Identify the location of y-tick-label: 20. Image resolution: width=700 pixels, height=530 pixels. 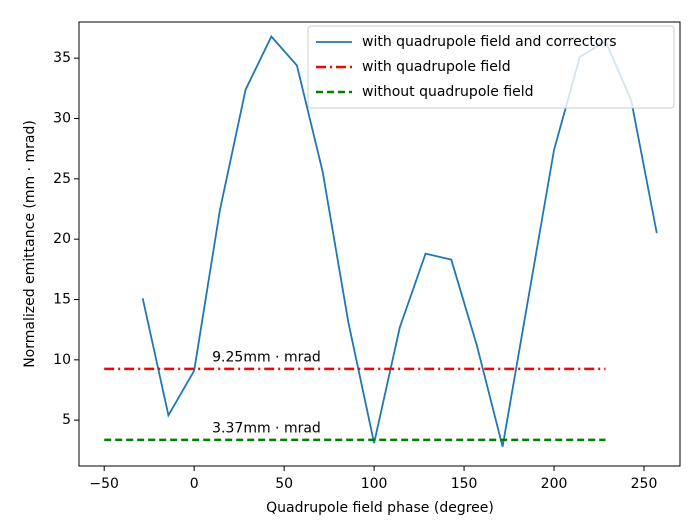
(62, 239).